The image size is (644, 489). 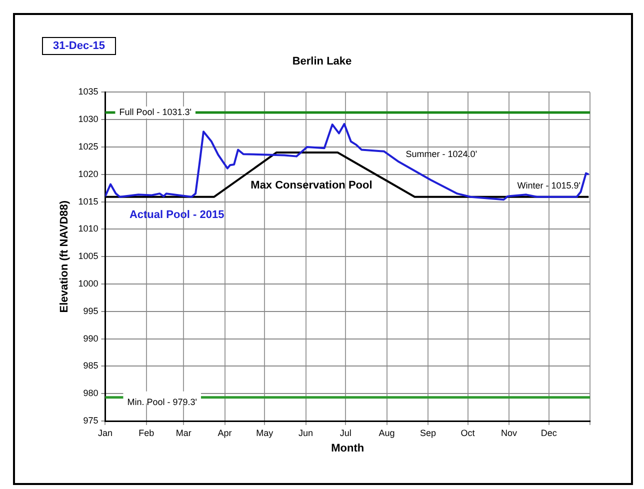 I want to click on chart-title: Berlin Lake, so click(x=322, y=62).